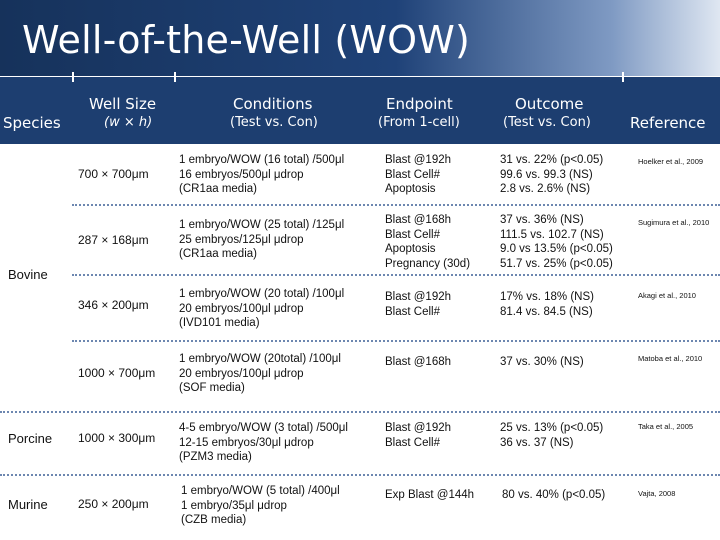  I want to click on well-size-cell: 1000 × 700μm, so click(117, 373).